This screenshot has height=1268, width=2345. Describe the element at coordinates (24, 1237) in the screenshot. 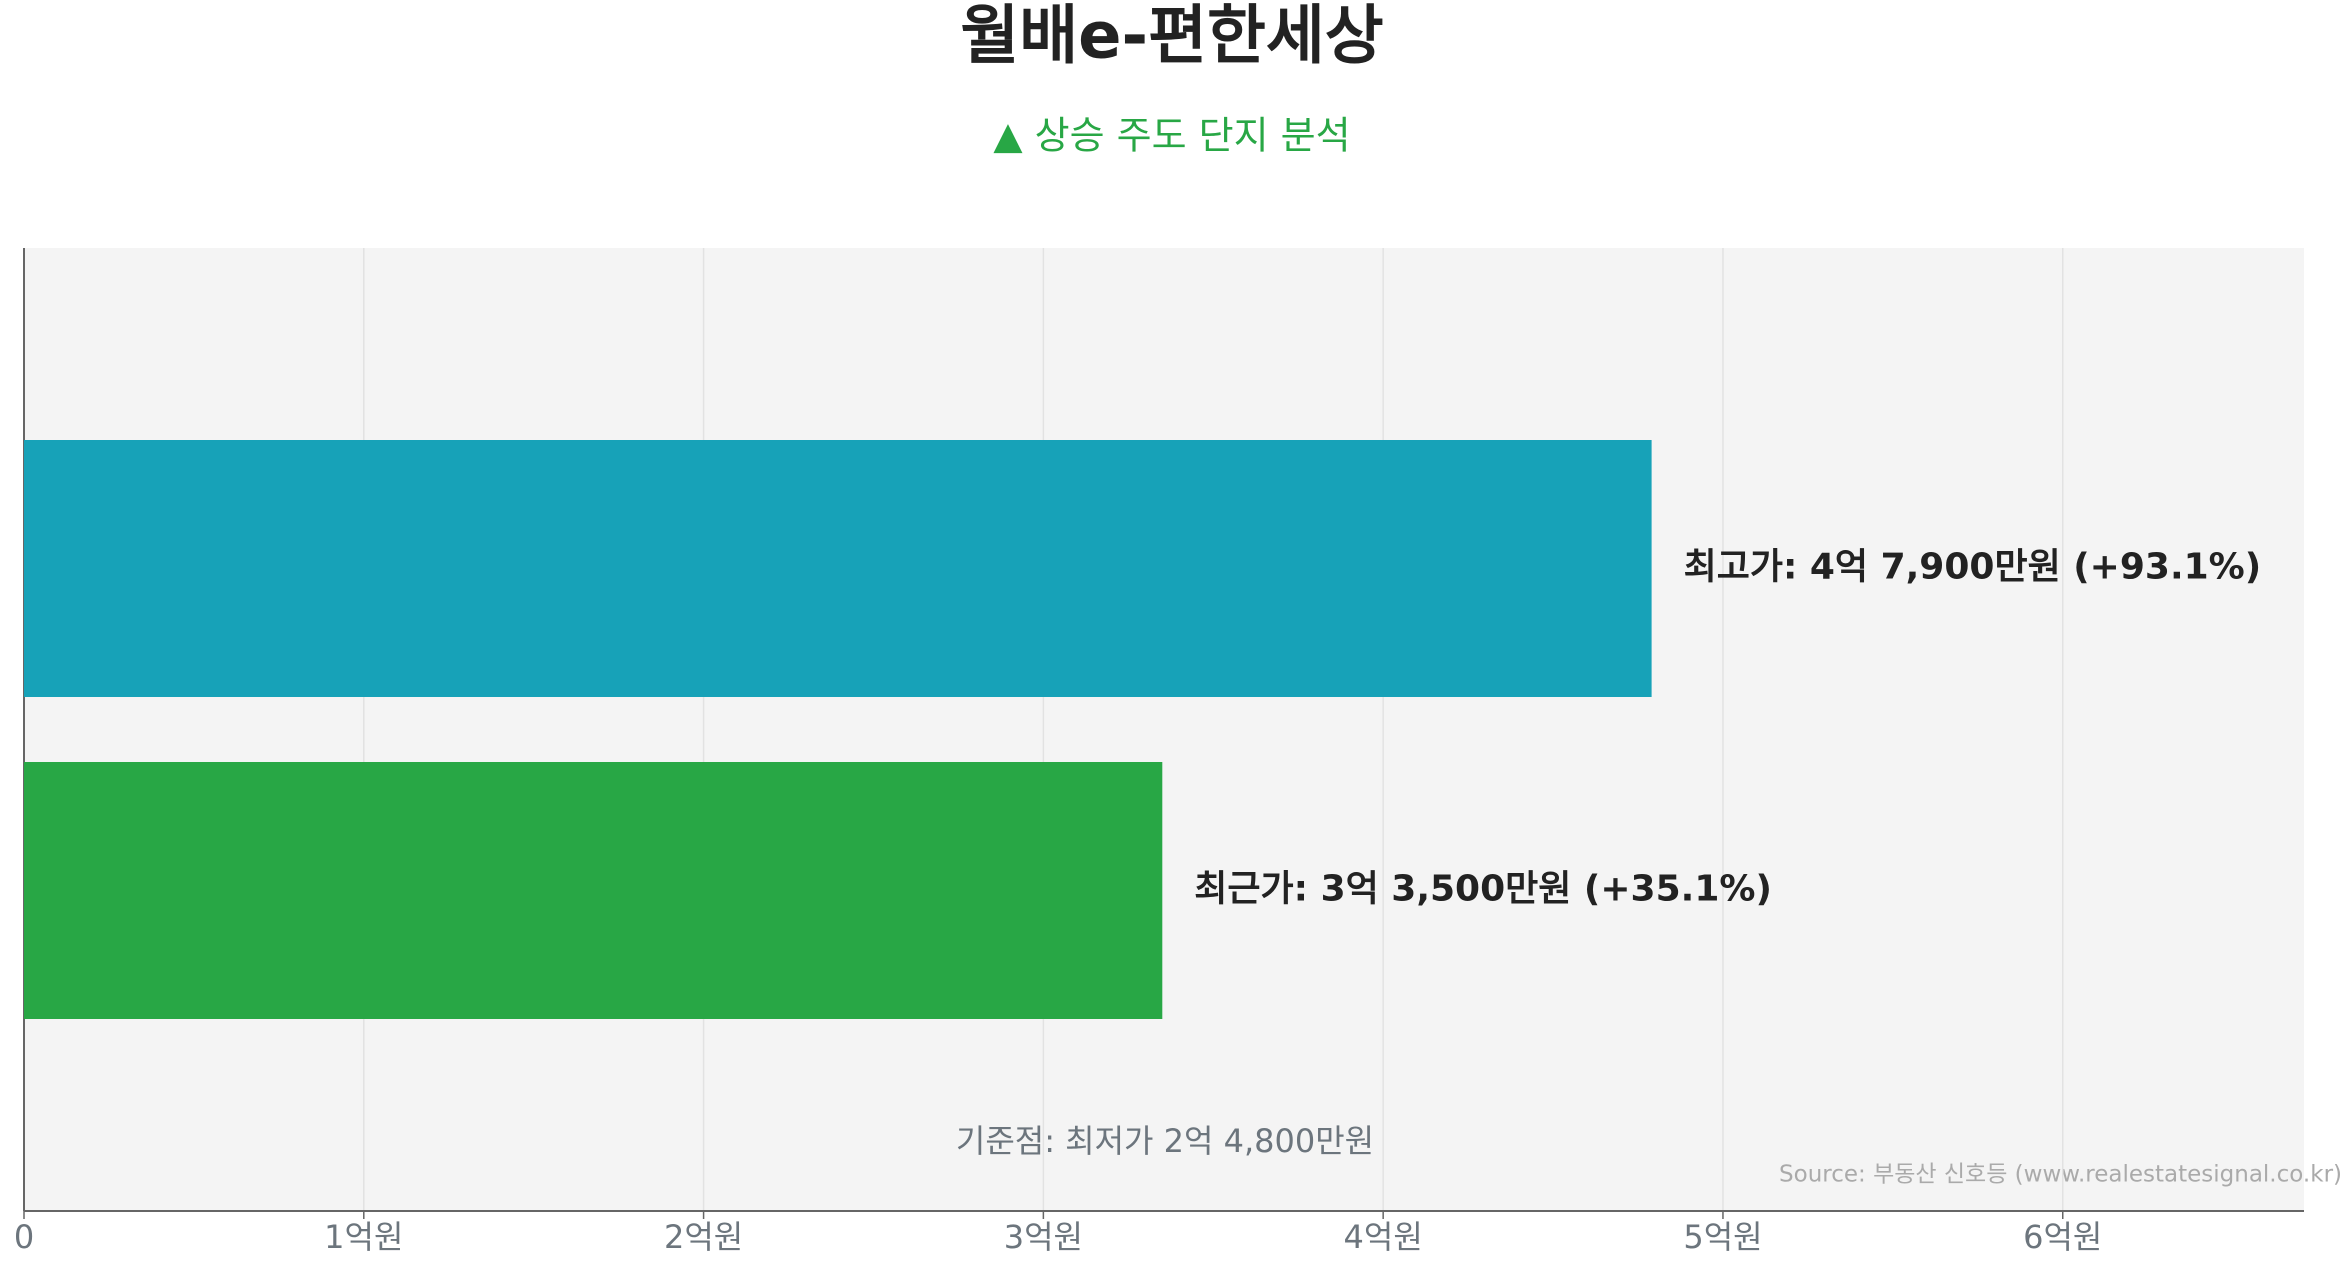

I see `x-tick-label: 0` at that location.